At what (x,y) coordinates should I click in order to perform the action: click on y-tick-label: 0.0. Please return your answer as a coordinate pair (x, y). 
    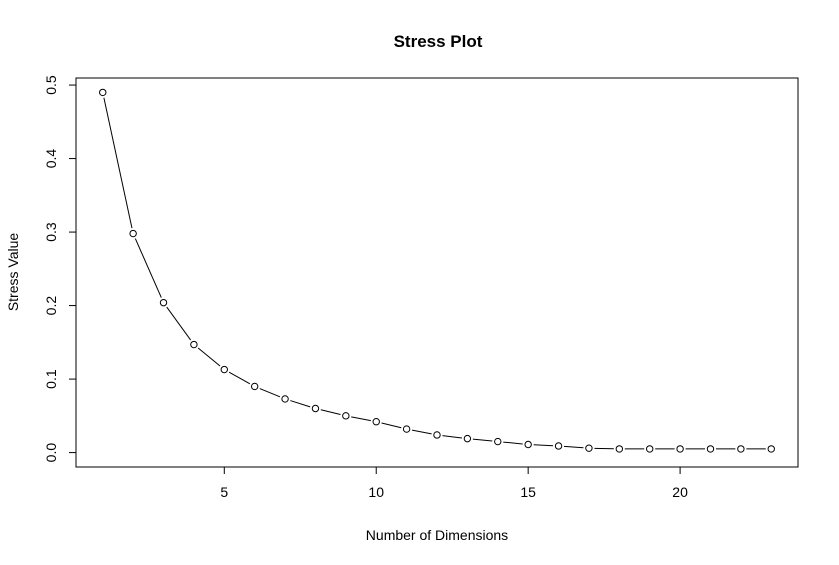
    Looking at the image, I should click on (51, 453).